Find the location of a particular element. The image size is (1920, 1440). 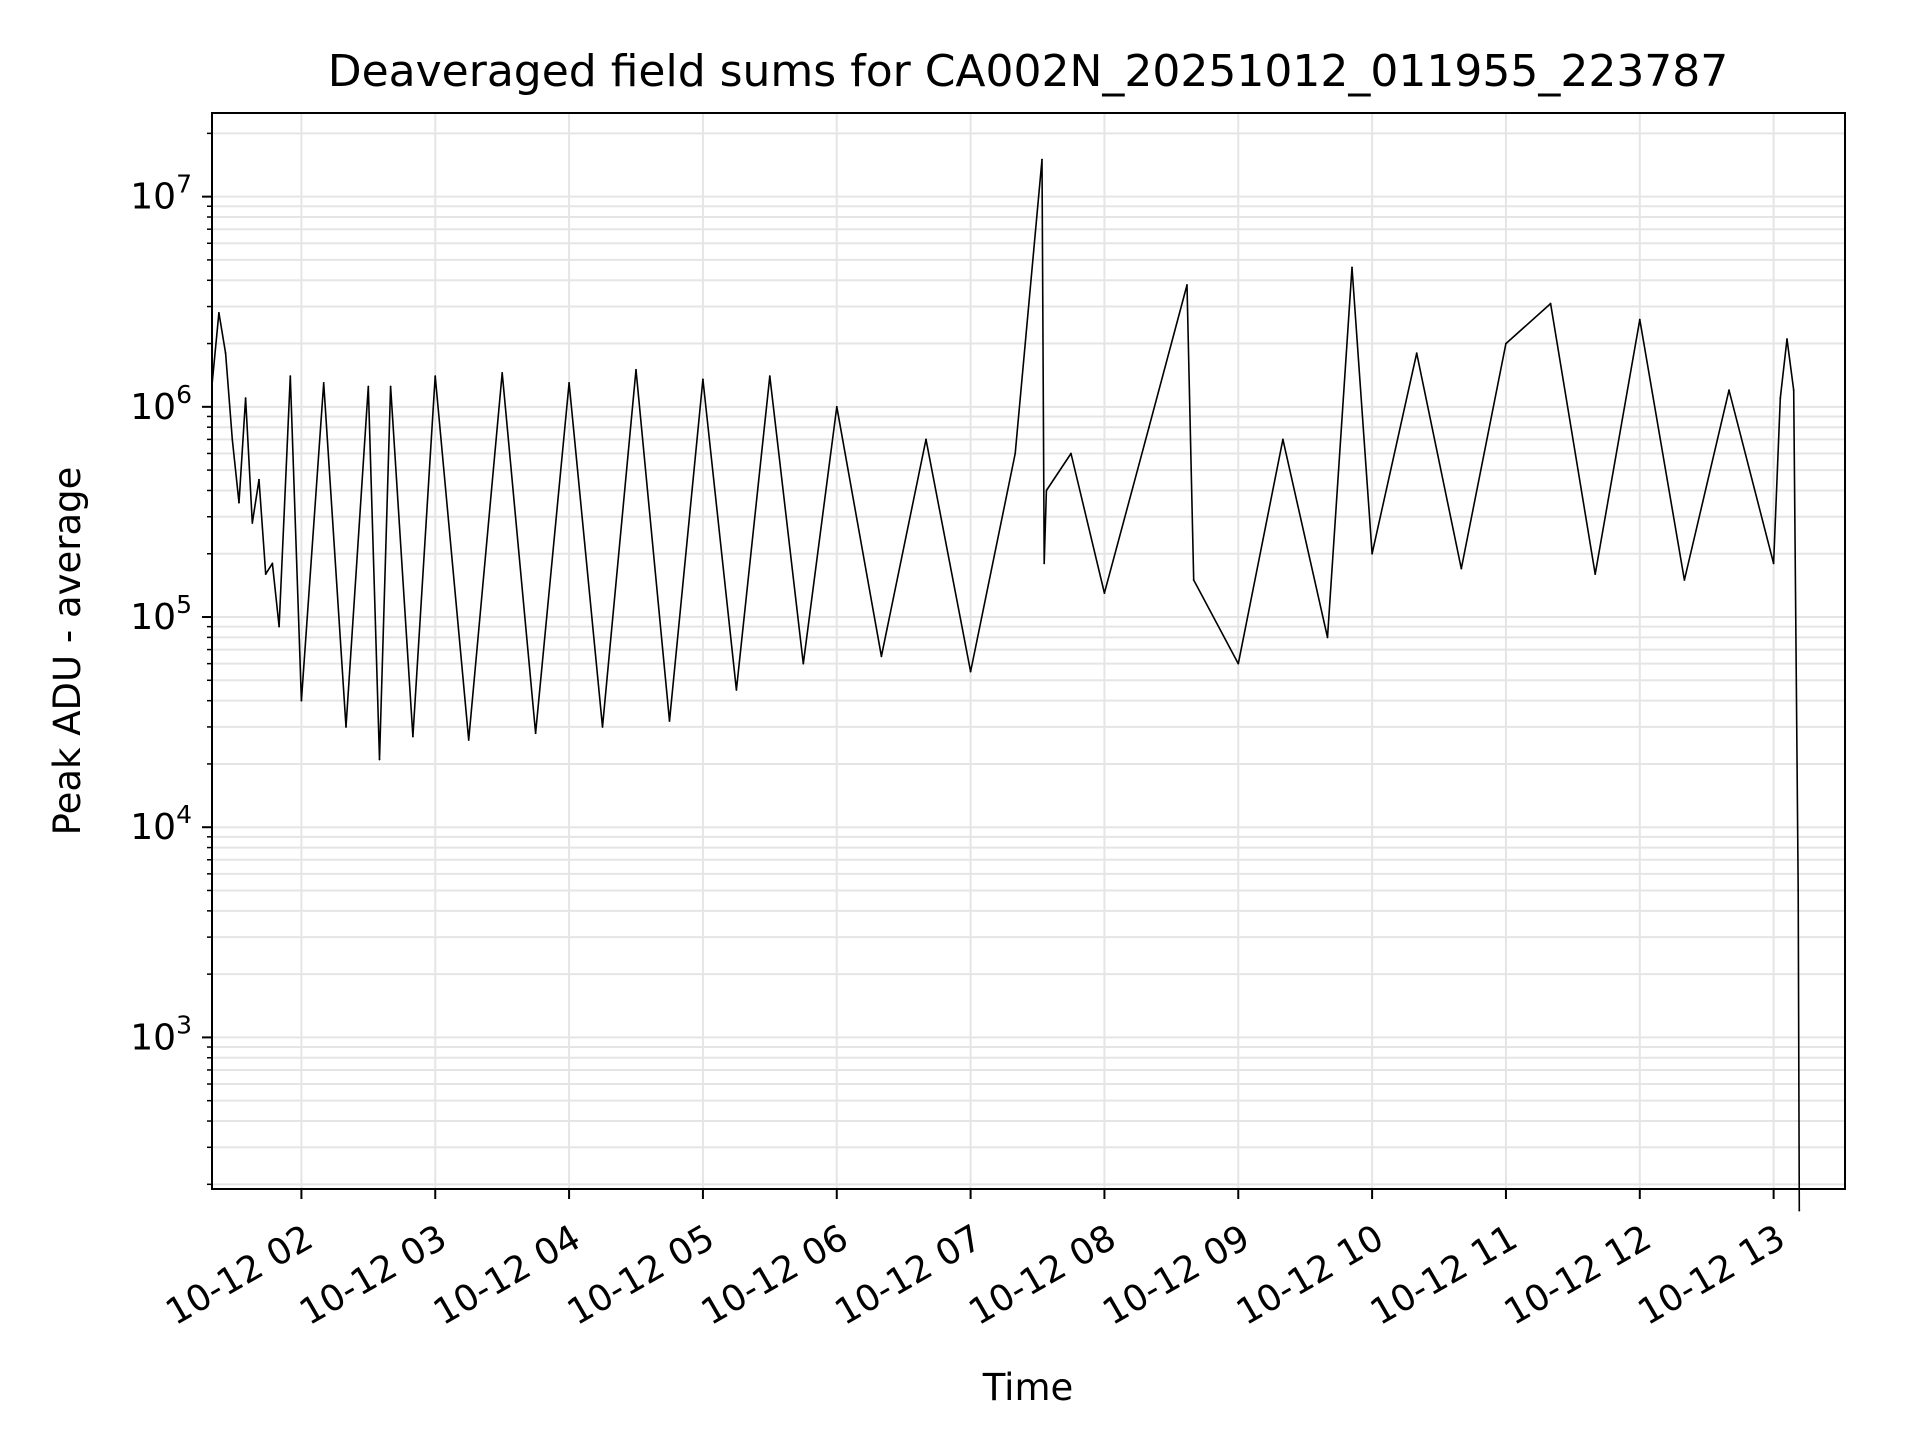

y-tick-label: 10⁴ is located at coordinates (161, 824).